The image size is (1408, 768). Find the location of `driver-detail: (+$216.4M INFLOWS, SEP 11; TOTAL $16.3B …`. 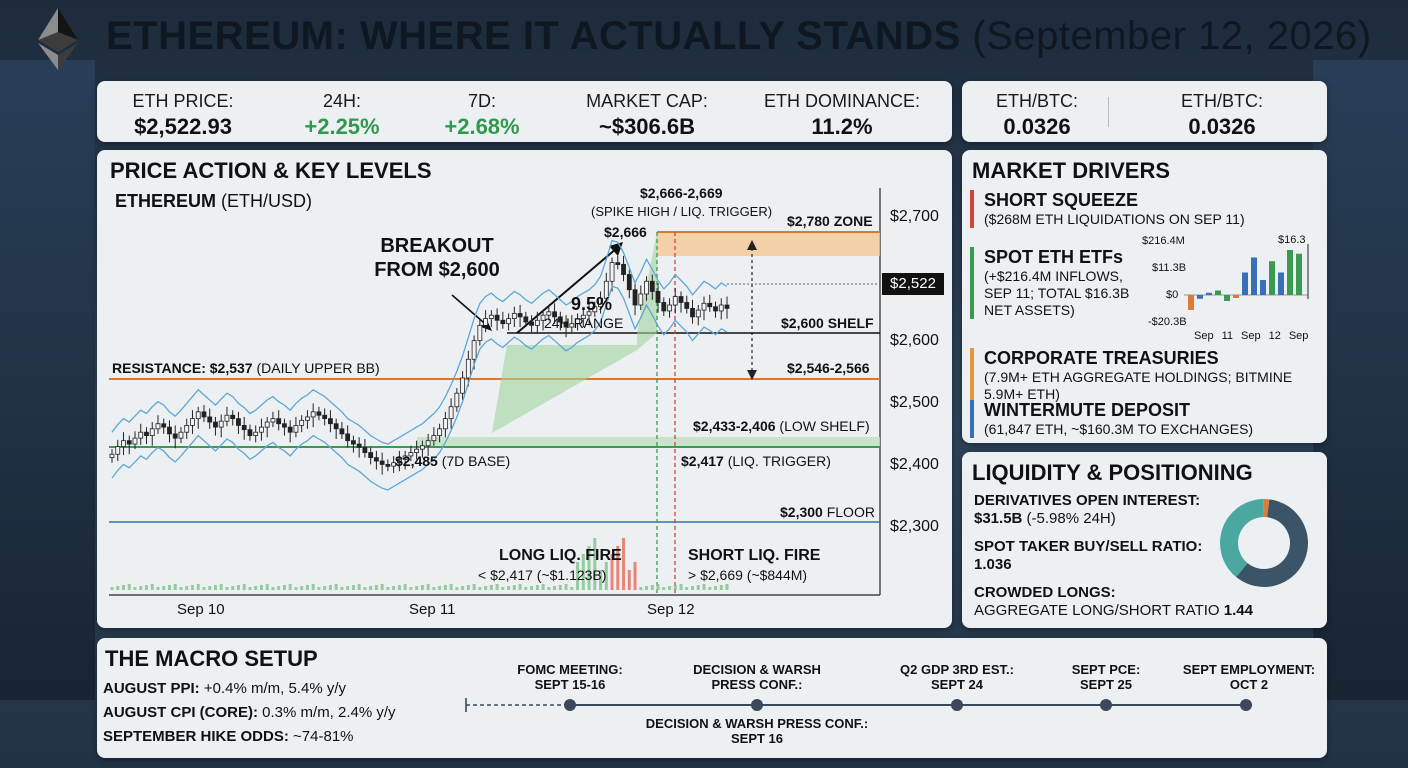

driver-detail: (+$216.4M INFLOWS, SEP 11; TOTAL $16.3B … is located at coordinates (1057, 293).